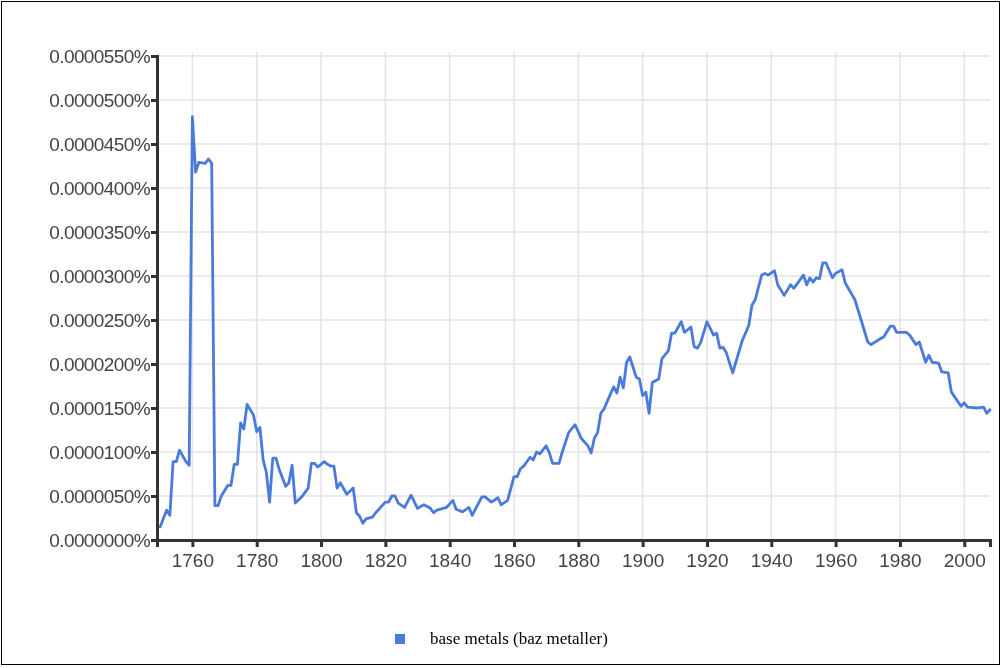 This screenshot has height=668, width=1003. What do you see at coordinates (100, 540) in the screenshot?
I see `y-tick-label: 0.0000000%` at bounding box center [100, 540].